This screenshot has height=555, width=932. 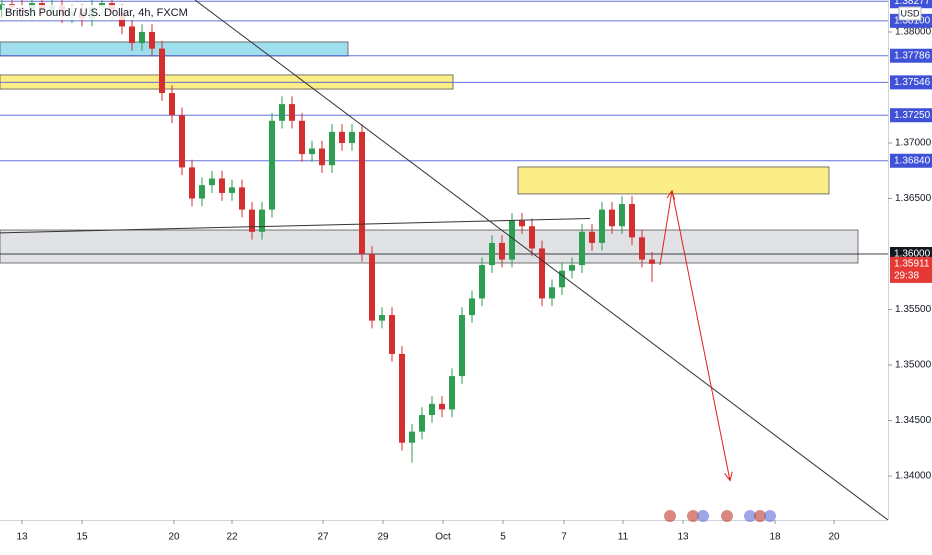 What do you see at coordinates (82, 537) in the screenshot?
I see `x-tick-label: 15` at bounding box center [82, 537].